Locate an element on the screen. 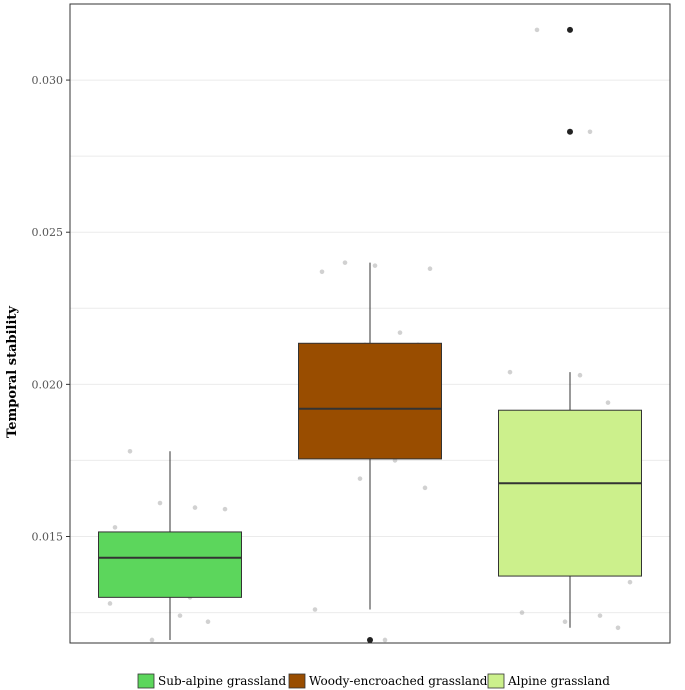  y-axis: 0.015 0.020 0.025 0.030 is located at coordinates (51, 309).